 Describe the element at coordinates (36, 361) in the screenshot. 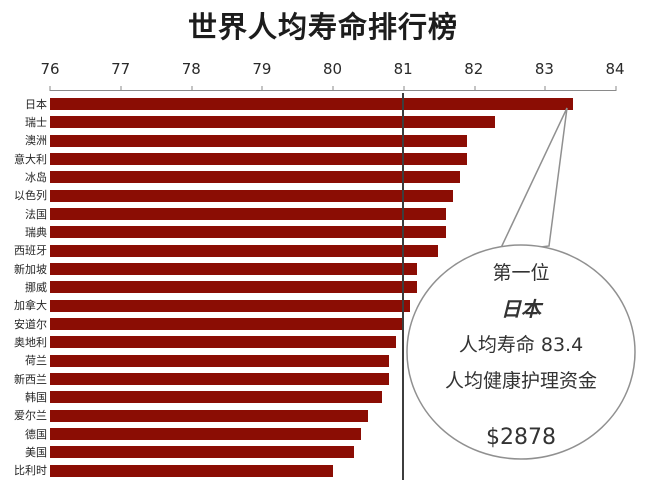

I see `country-label: 荷兰` at that location.